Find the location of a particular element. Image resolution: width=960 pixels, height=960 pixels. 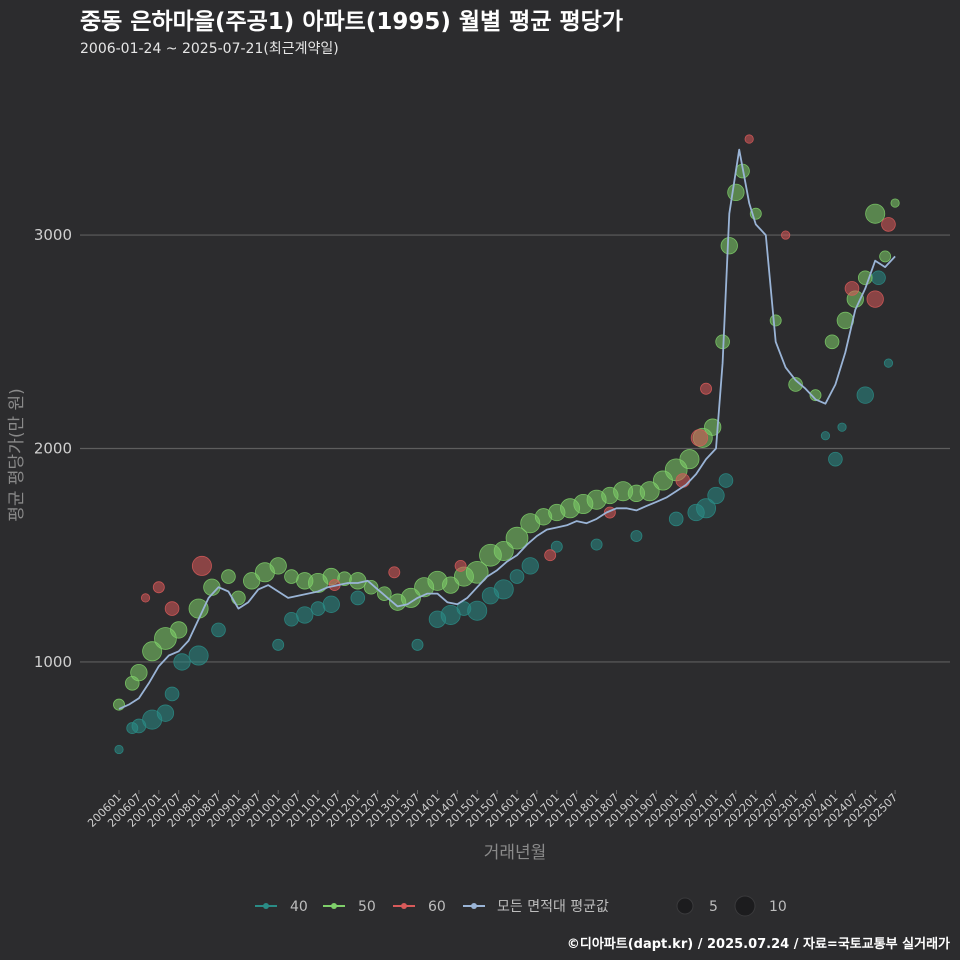

legend-label: 40 is located at coordinates (299, 907).